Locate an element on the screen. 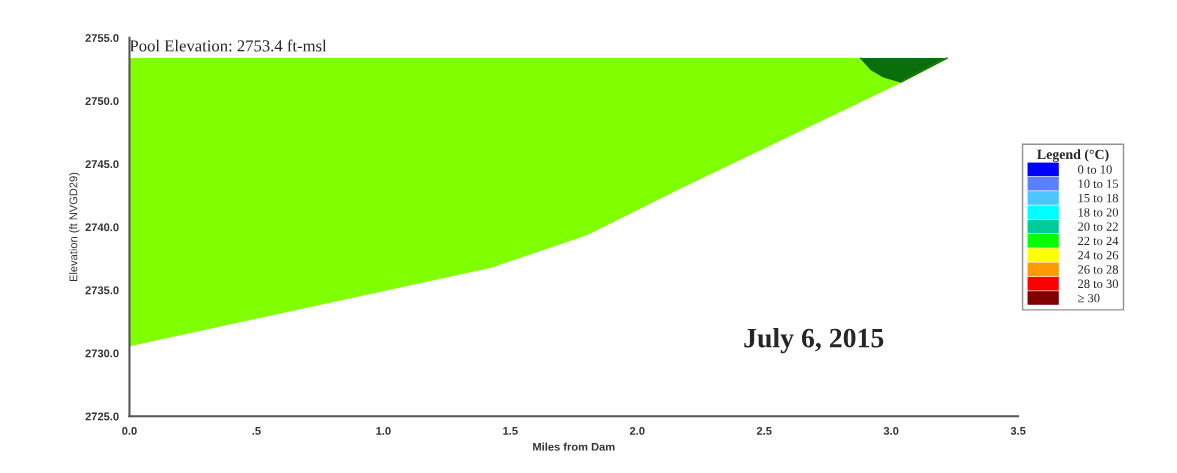  x-tick-label: 3.0 is located at coordinates (891, 430).